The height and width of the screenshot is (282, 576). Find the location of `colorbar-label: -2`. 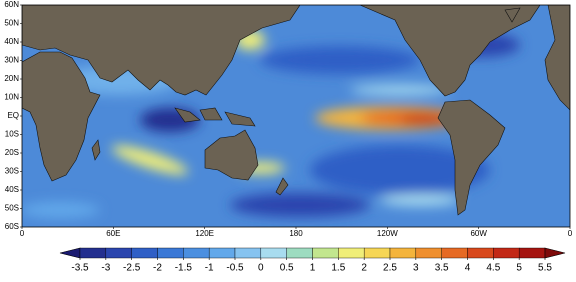

colorbar-label: -2 is located at coordinates (157, 268).